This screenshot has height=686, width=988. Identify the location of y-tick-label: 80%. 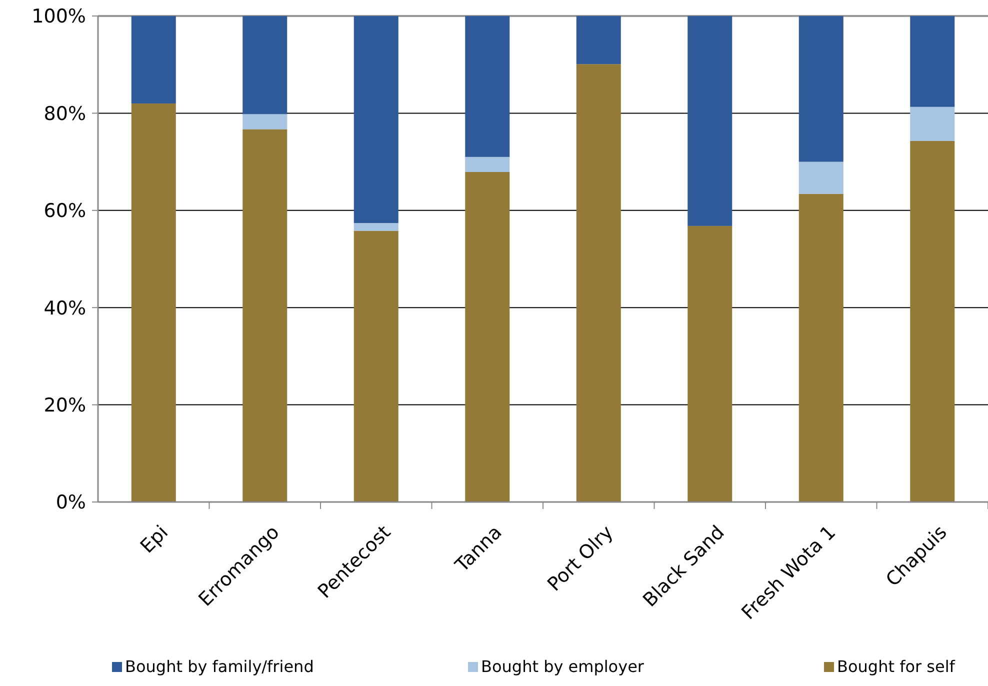
(65, 113).